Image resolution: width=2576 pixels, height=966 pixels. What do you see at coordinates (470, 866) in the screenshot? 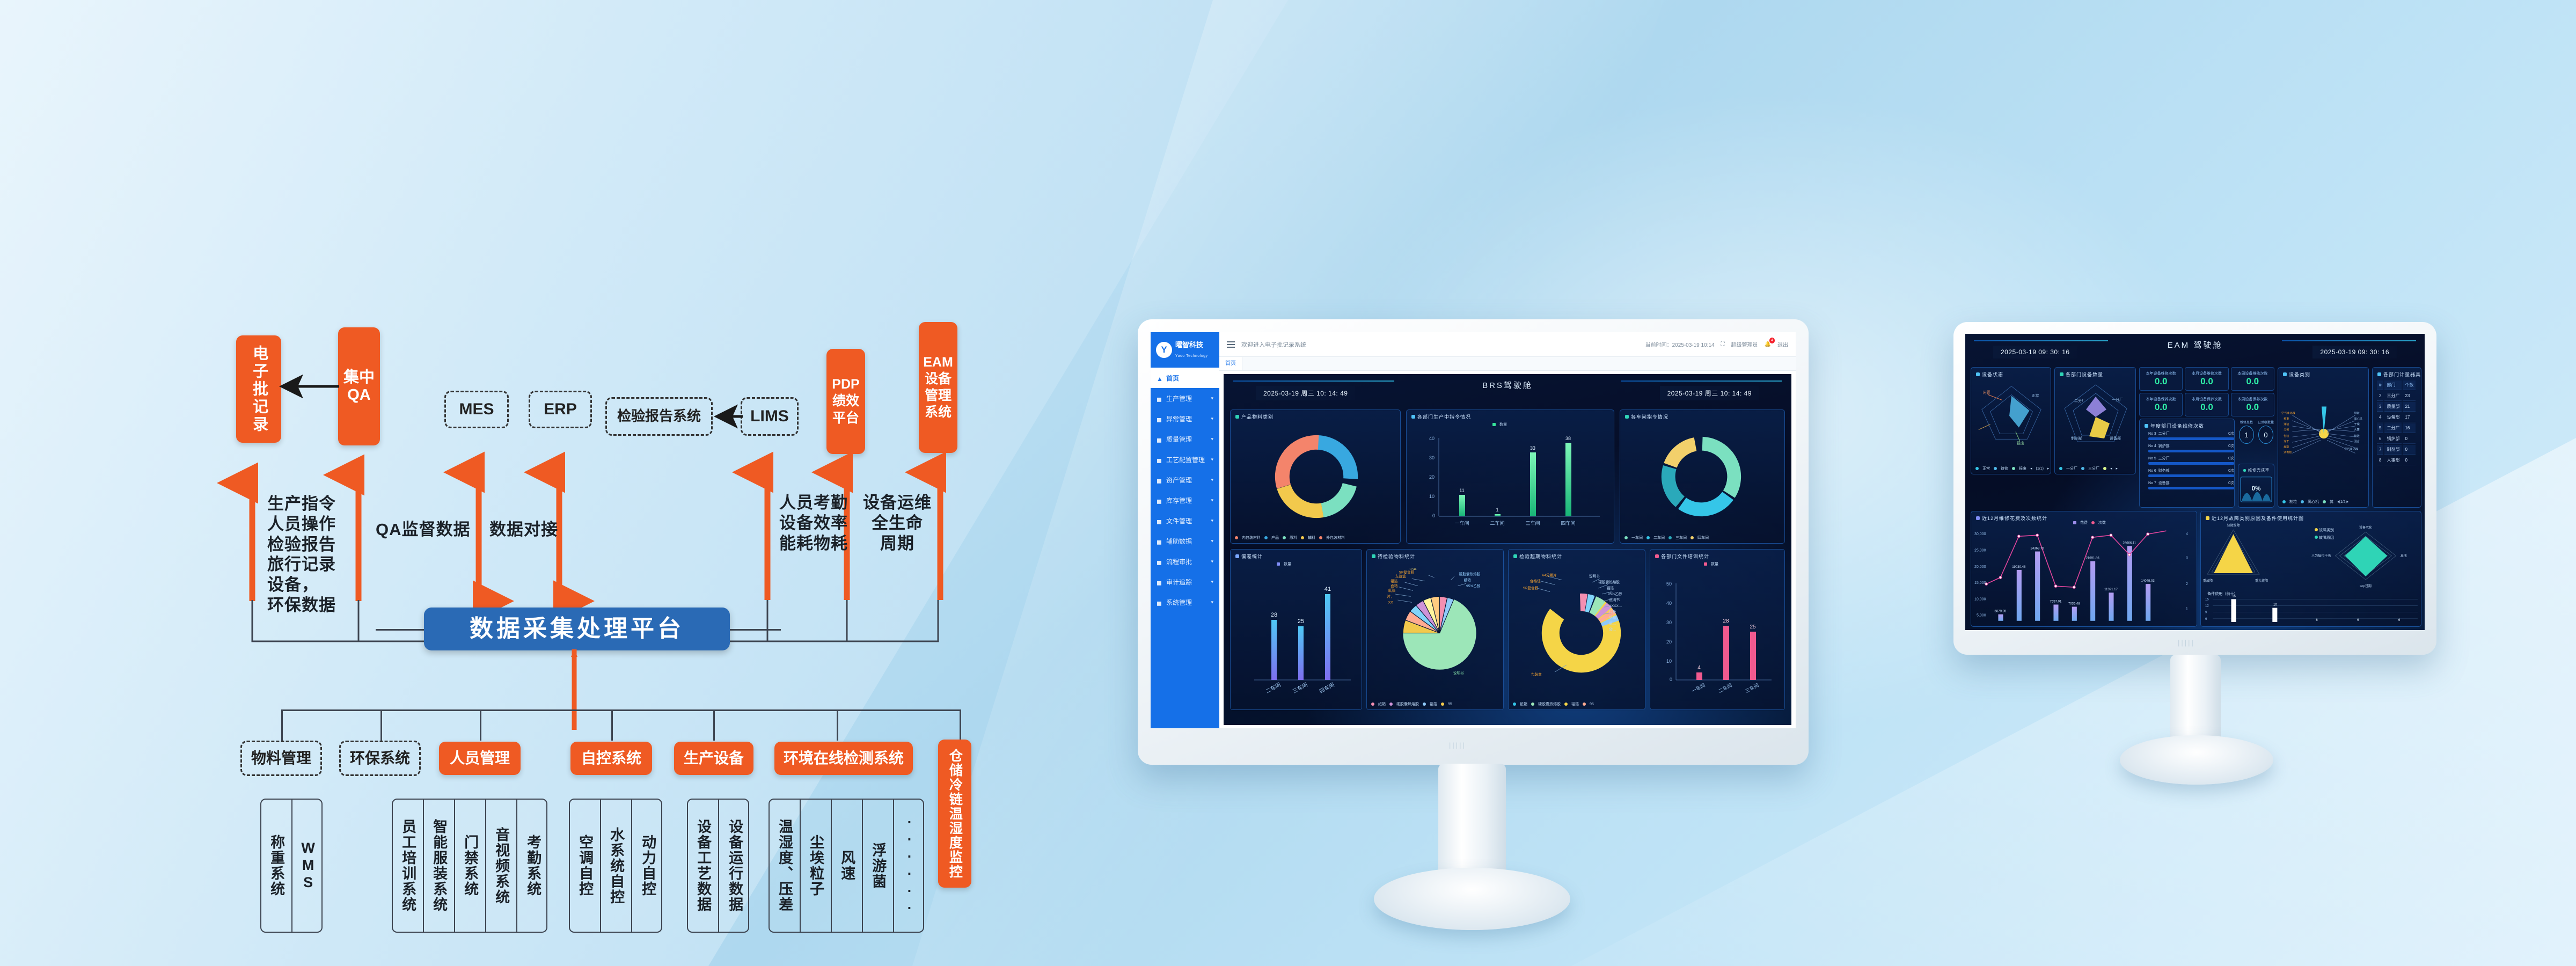
I see `leaf-access-control-system: 门禁系统` at bounding box center [470, 866].